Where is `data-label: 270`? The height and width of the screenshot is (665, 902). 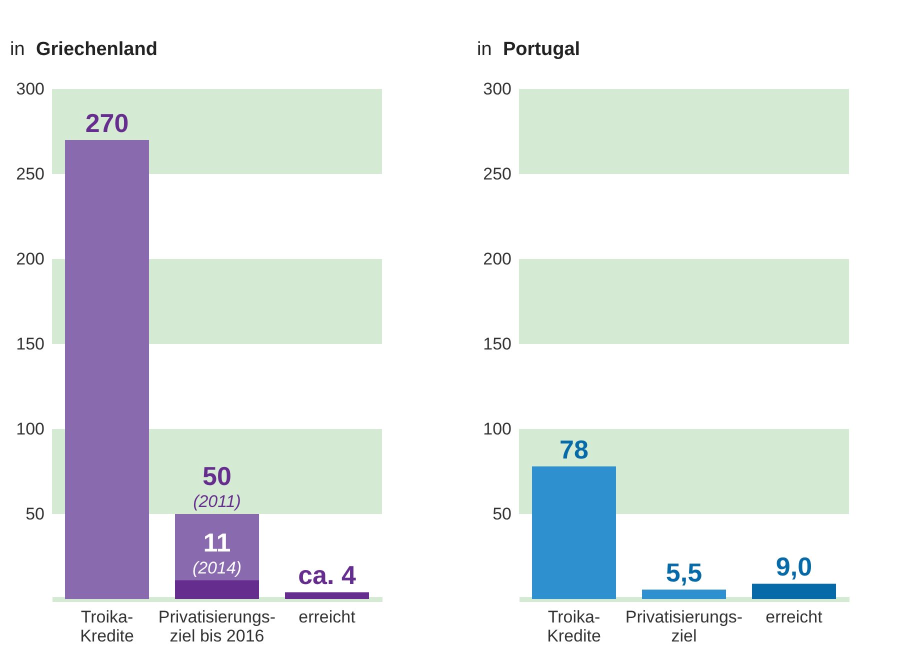
data-label: 270 is located at coordinates (107, 123).